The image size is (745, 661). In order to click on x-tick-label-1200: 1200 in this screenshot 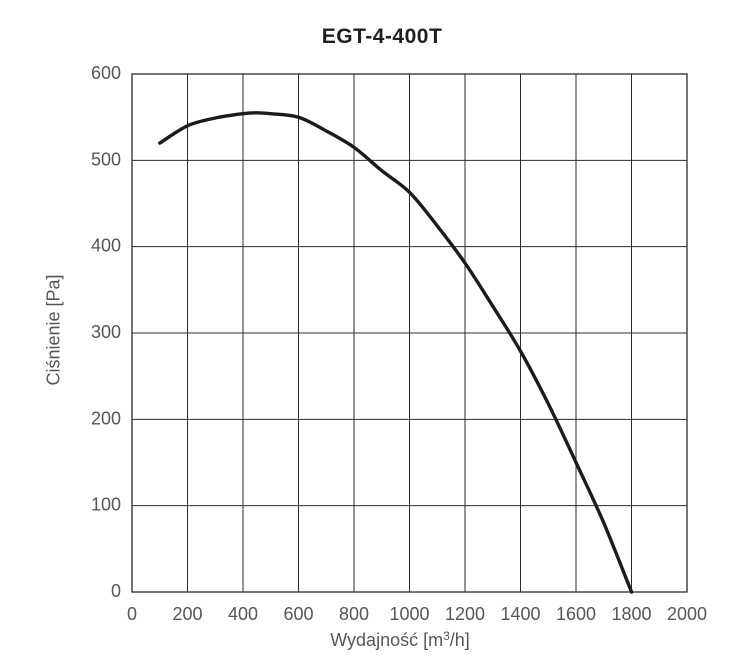, I will do `click(465, 614)`.